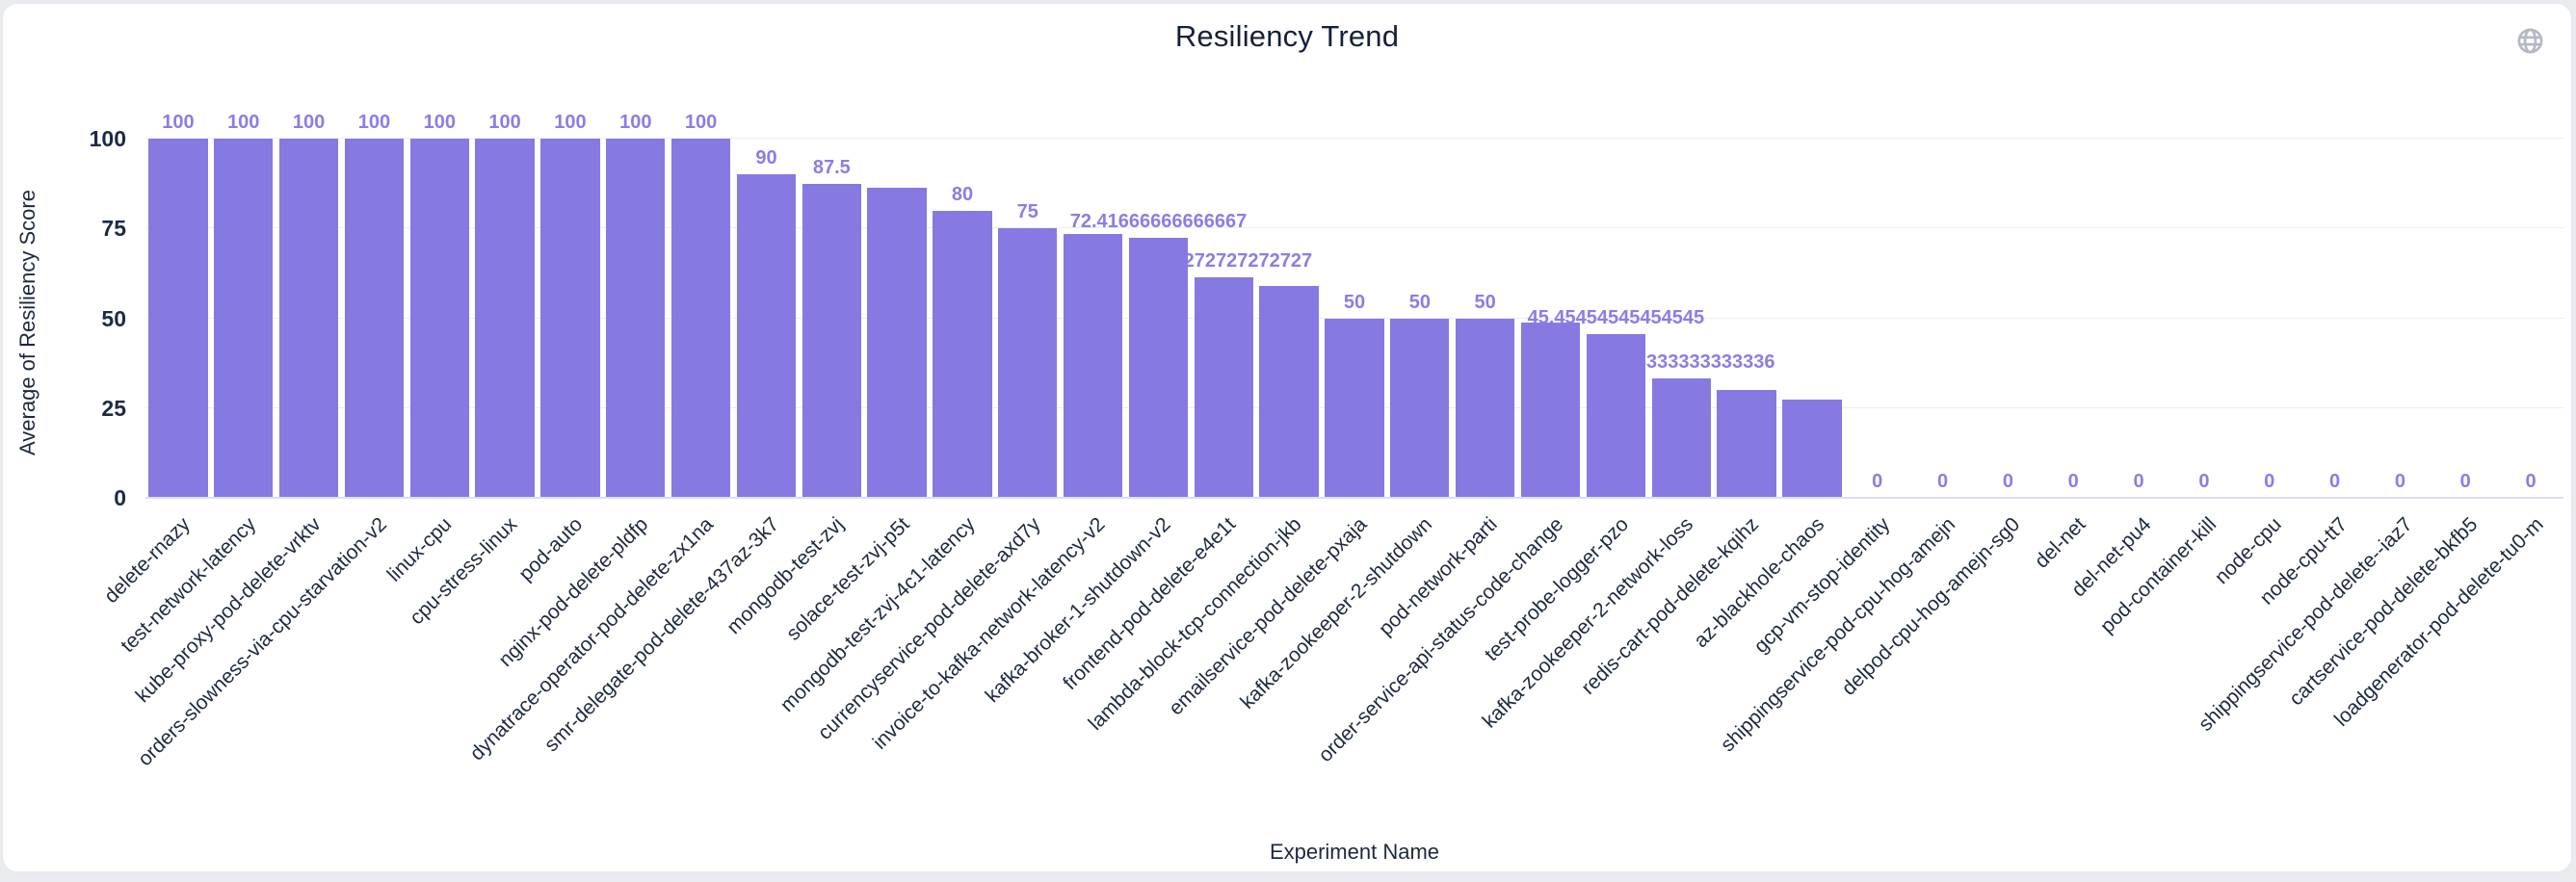  Describe the element at coordinates (114, 408) in the screenshot. I see `y-tick-label-25: 25` at that location.